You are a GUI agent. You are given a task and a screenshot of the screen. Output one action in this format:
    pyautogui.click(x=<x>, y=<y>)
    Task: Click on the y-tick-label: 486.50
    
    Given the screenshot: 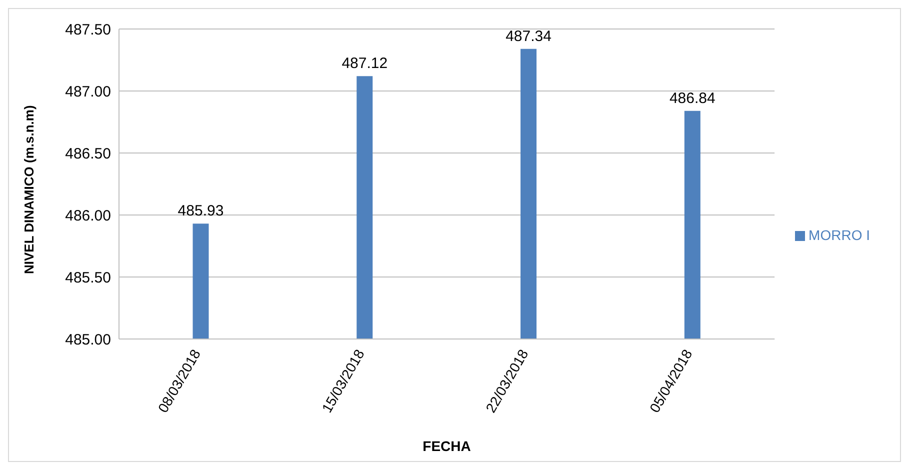 What is the action you would take?
    pyautogui.click(x=88, y=153)
    